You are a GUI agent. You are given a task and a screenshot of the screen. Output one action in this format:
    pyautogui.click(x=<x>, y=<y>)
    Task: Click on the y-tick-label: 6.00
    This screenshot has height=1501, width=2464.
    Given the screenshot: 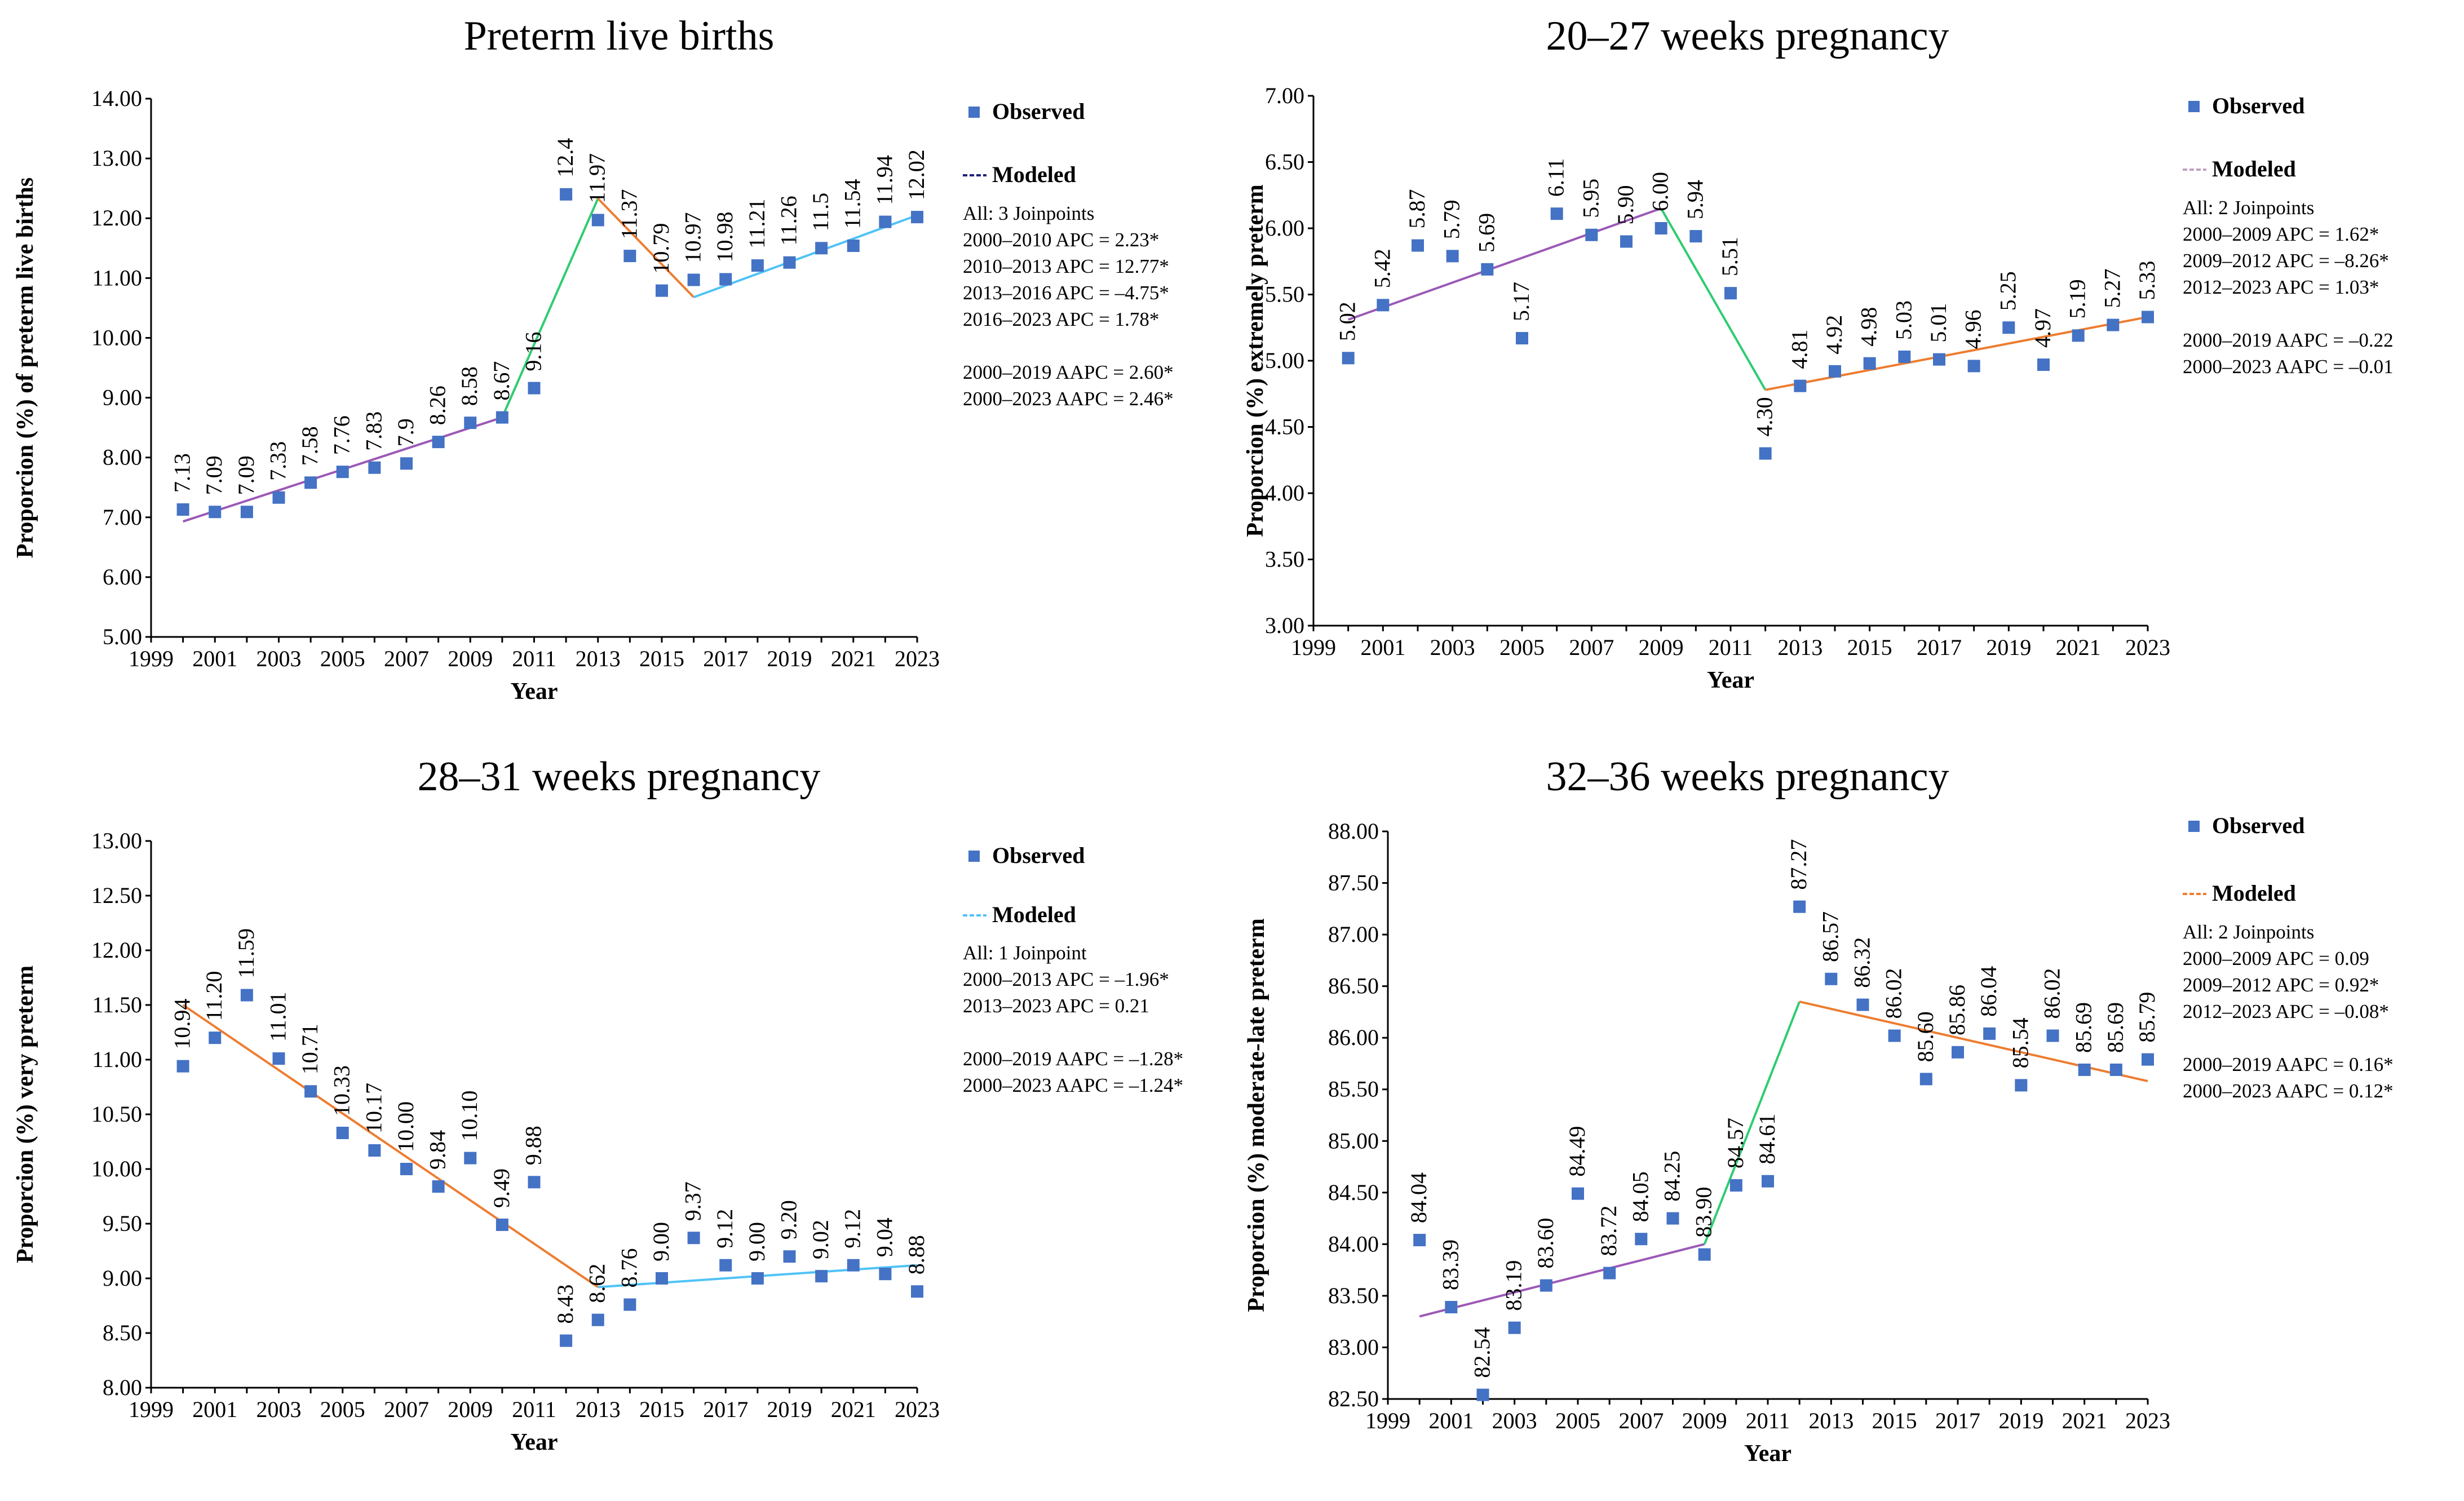 What is the action you would take?
    pyautogui.click(x=1284, y=228)
    